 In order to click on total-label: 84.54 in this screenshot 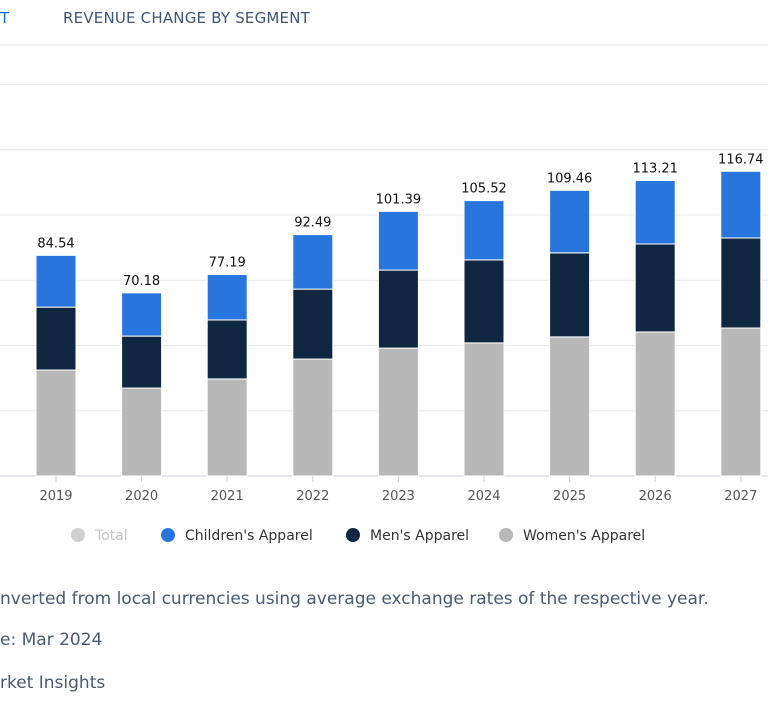, I will do `click(55, 243)`.